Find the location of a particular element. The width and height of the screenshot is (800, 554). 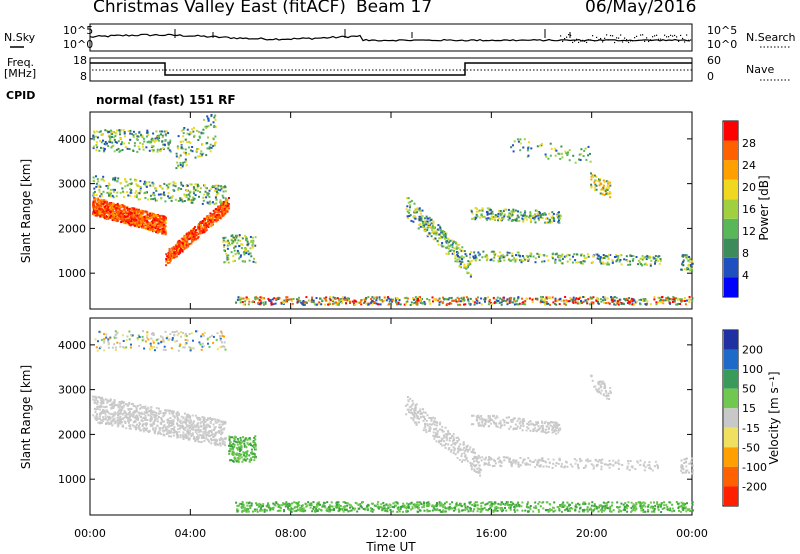

nsearch-label: N.Search is located at coordinates (771, 37).